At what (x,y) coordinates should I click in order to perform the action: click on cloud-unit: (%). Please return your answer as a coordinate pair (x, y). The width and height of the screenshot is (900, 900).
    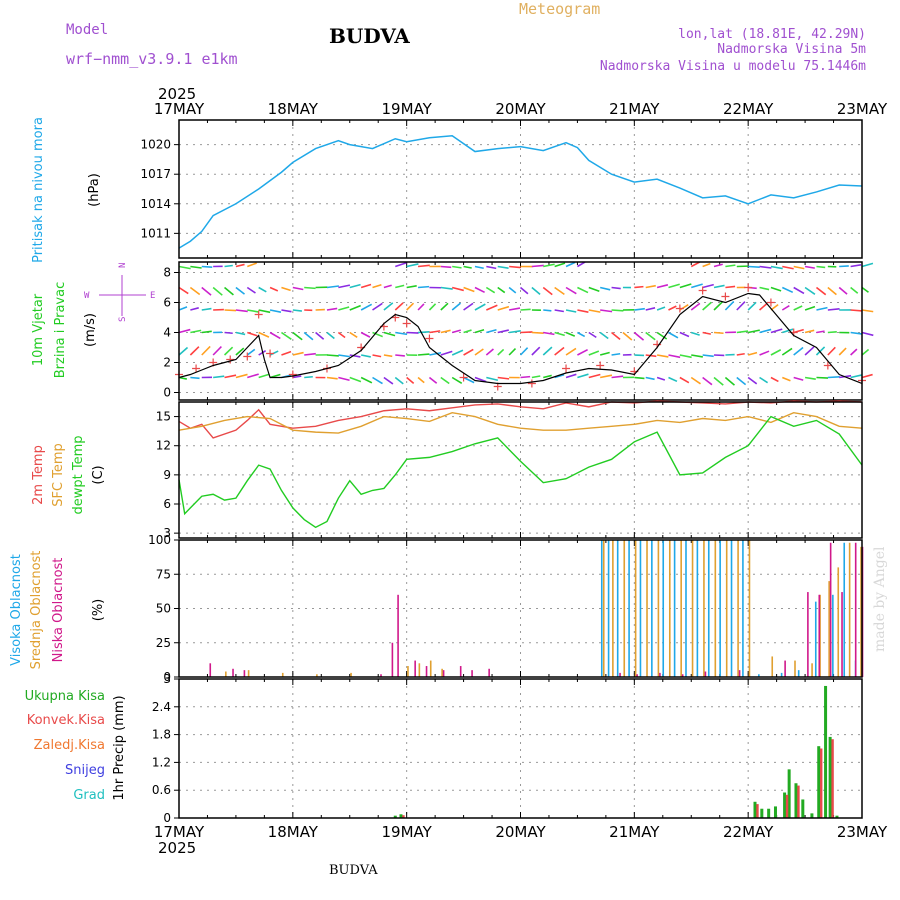
    Looking at the image, I should click on (98, 610).